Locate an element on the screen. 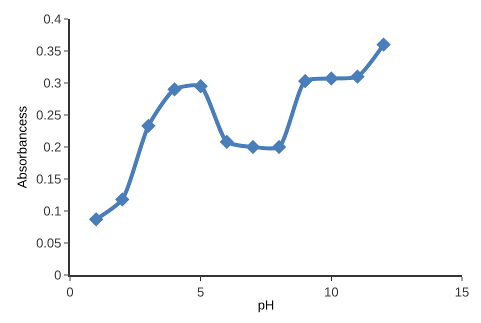 Image resolution: width=481 pixels, height=323 pixels. x-tick-label: 10 is located at coordinates (331, 292).